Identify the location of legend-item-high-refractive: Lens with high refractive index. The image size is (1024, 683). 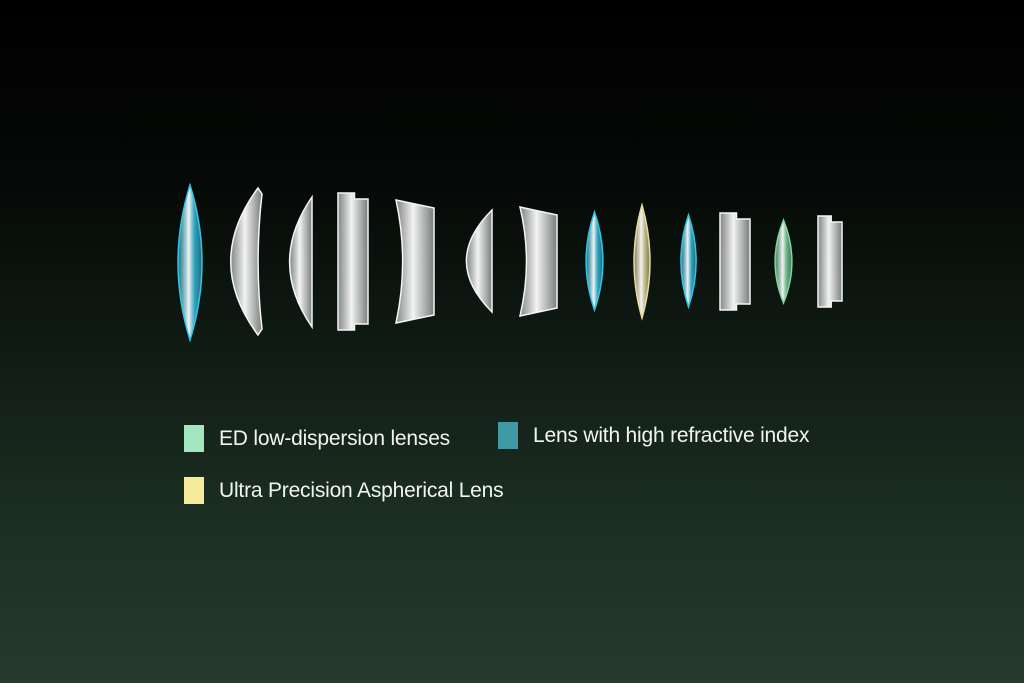
(653, 435).